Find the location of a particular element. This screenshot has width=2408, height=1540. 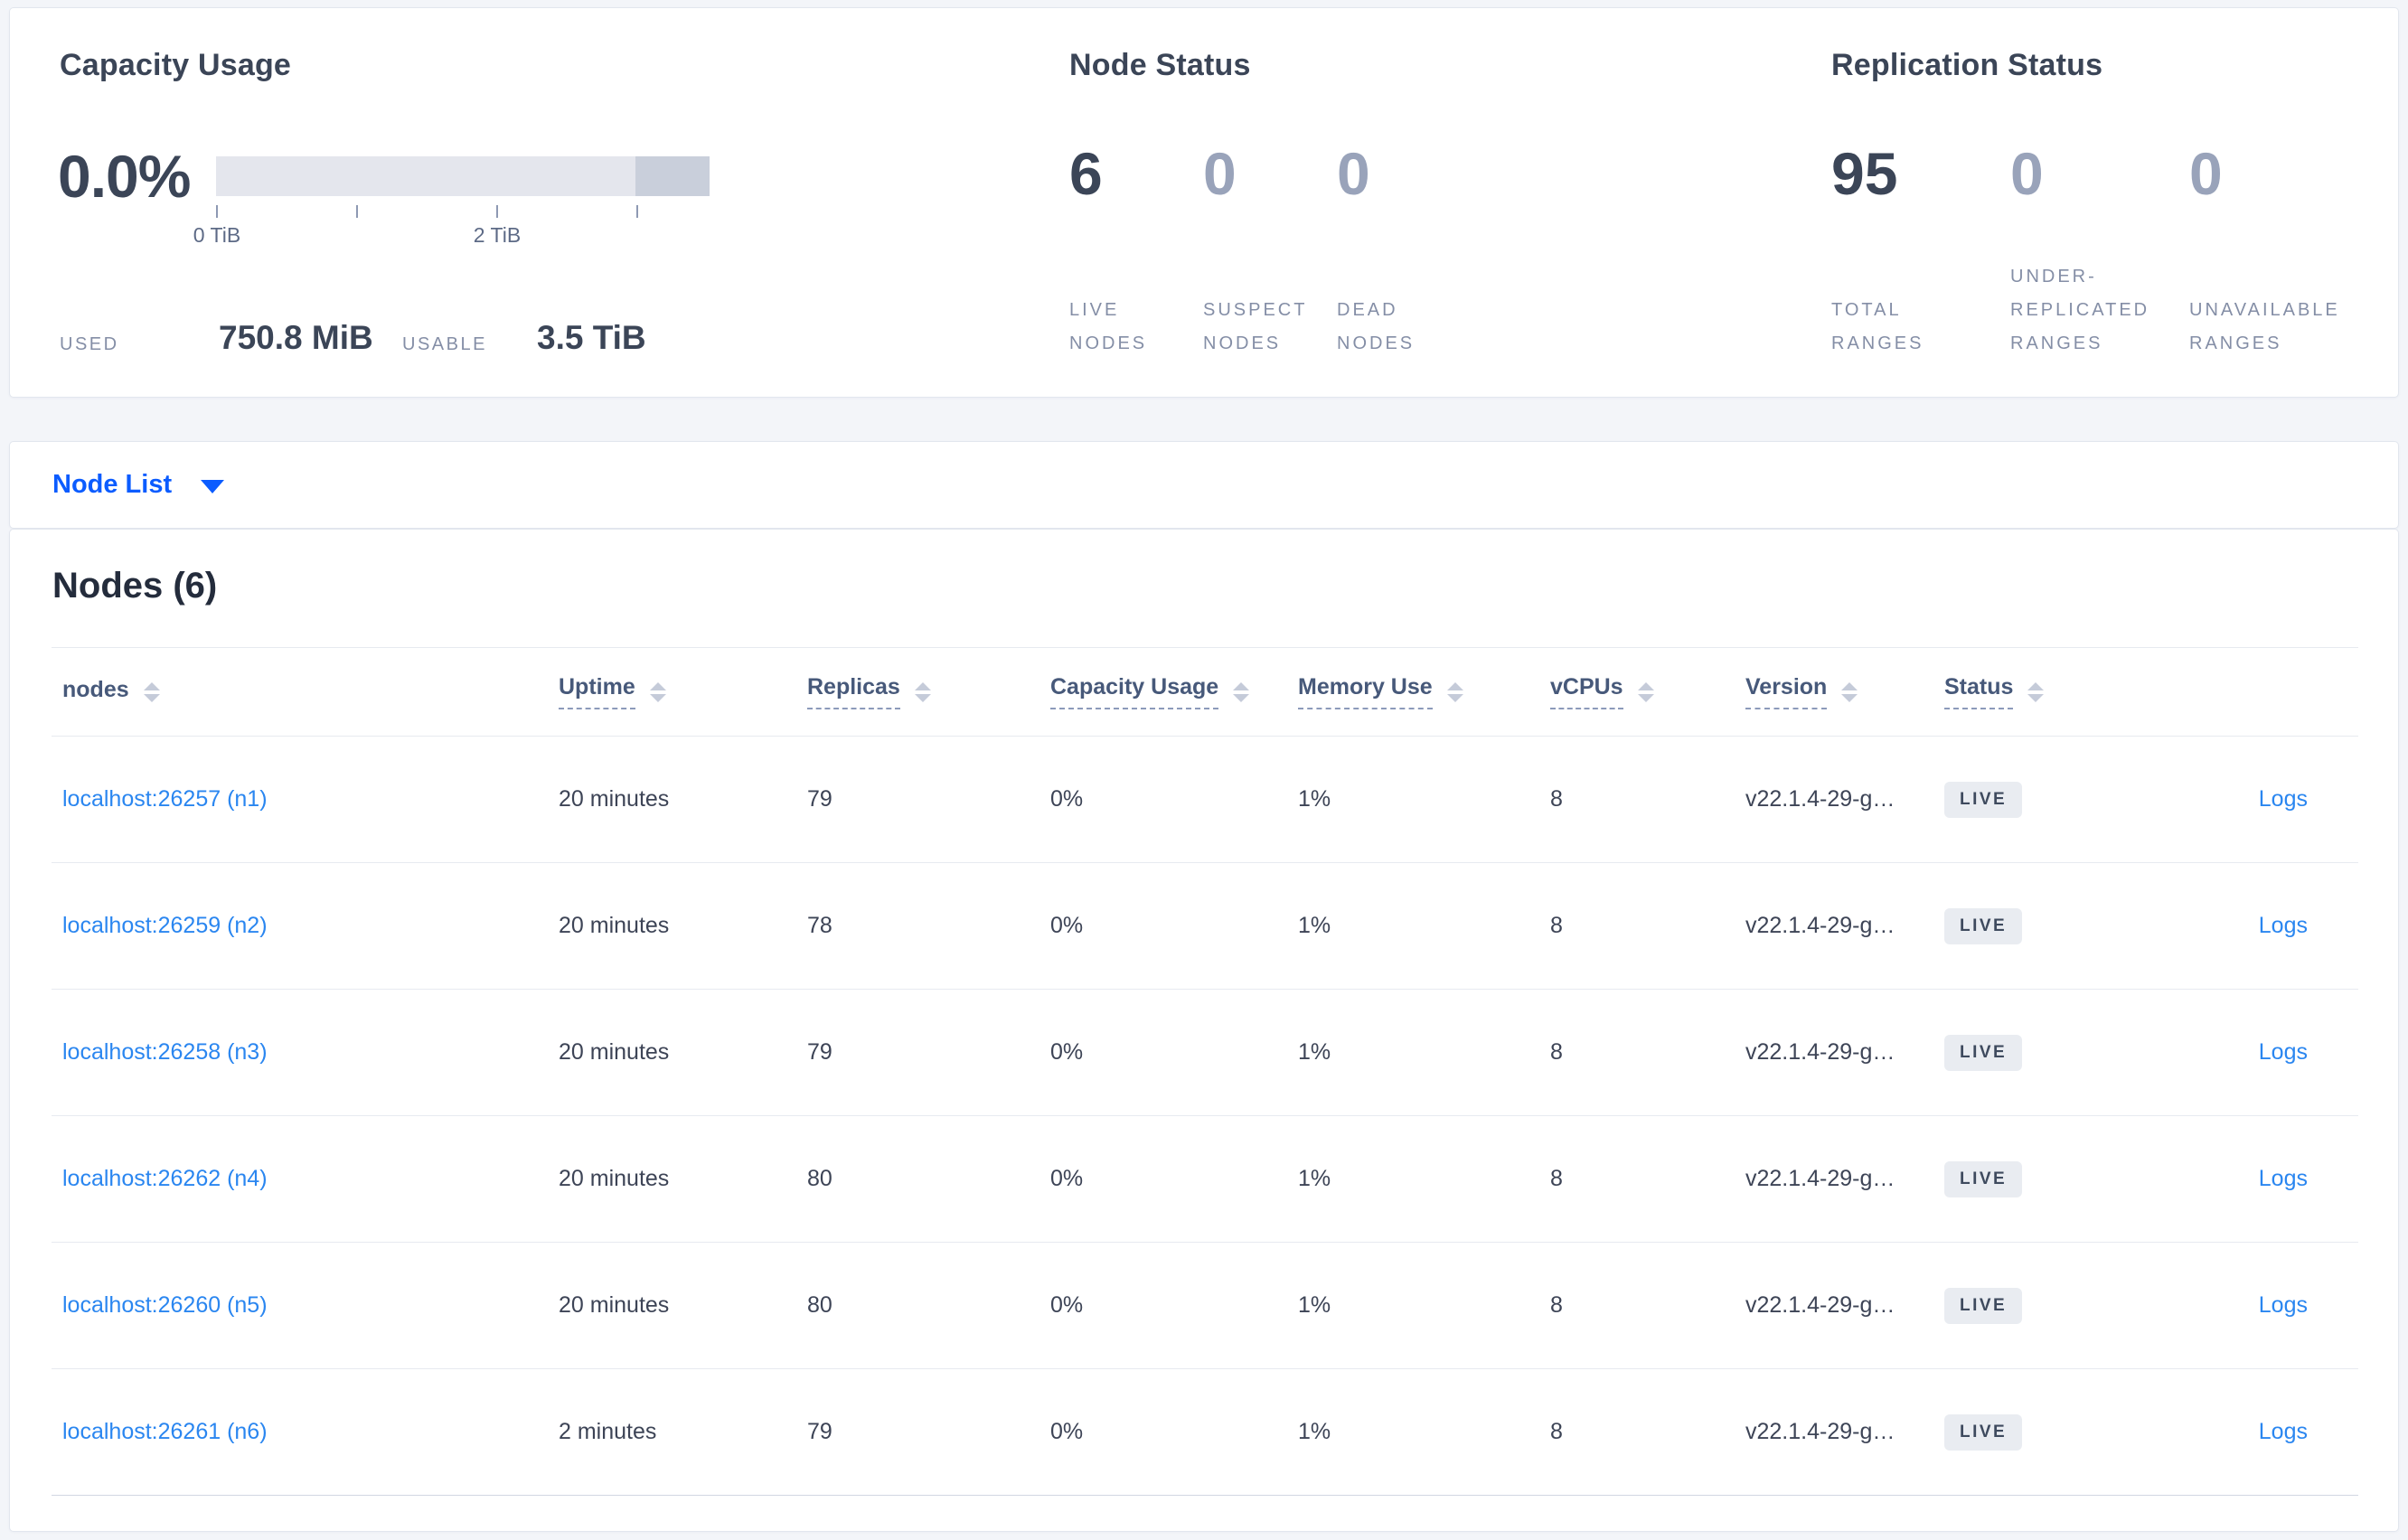

column-header-capacity-usage: Capacity Usage is located at coordinates (1163, 692).